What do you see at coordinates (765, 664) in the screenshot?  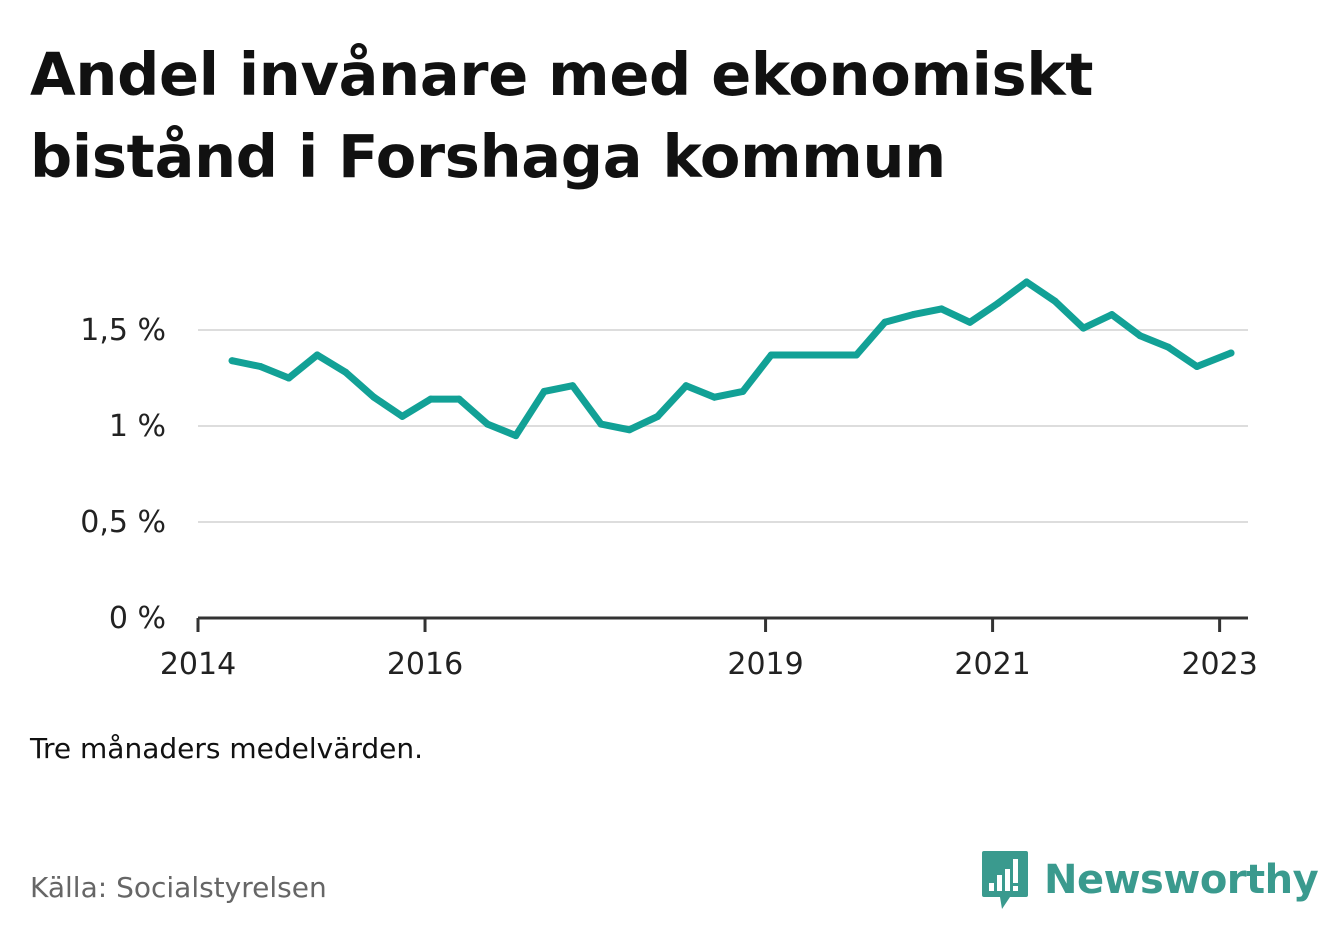 I see `x-tick-label: 2019` at bounding box center [765, 664].